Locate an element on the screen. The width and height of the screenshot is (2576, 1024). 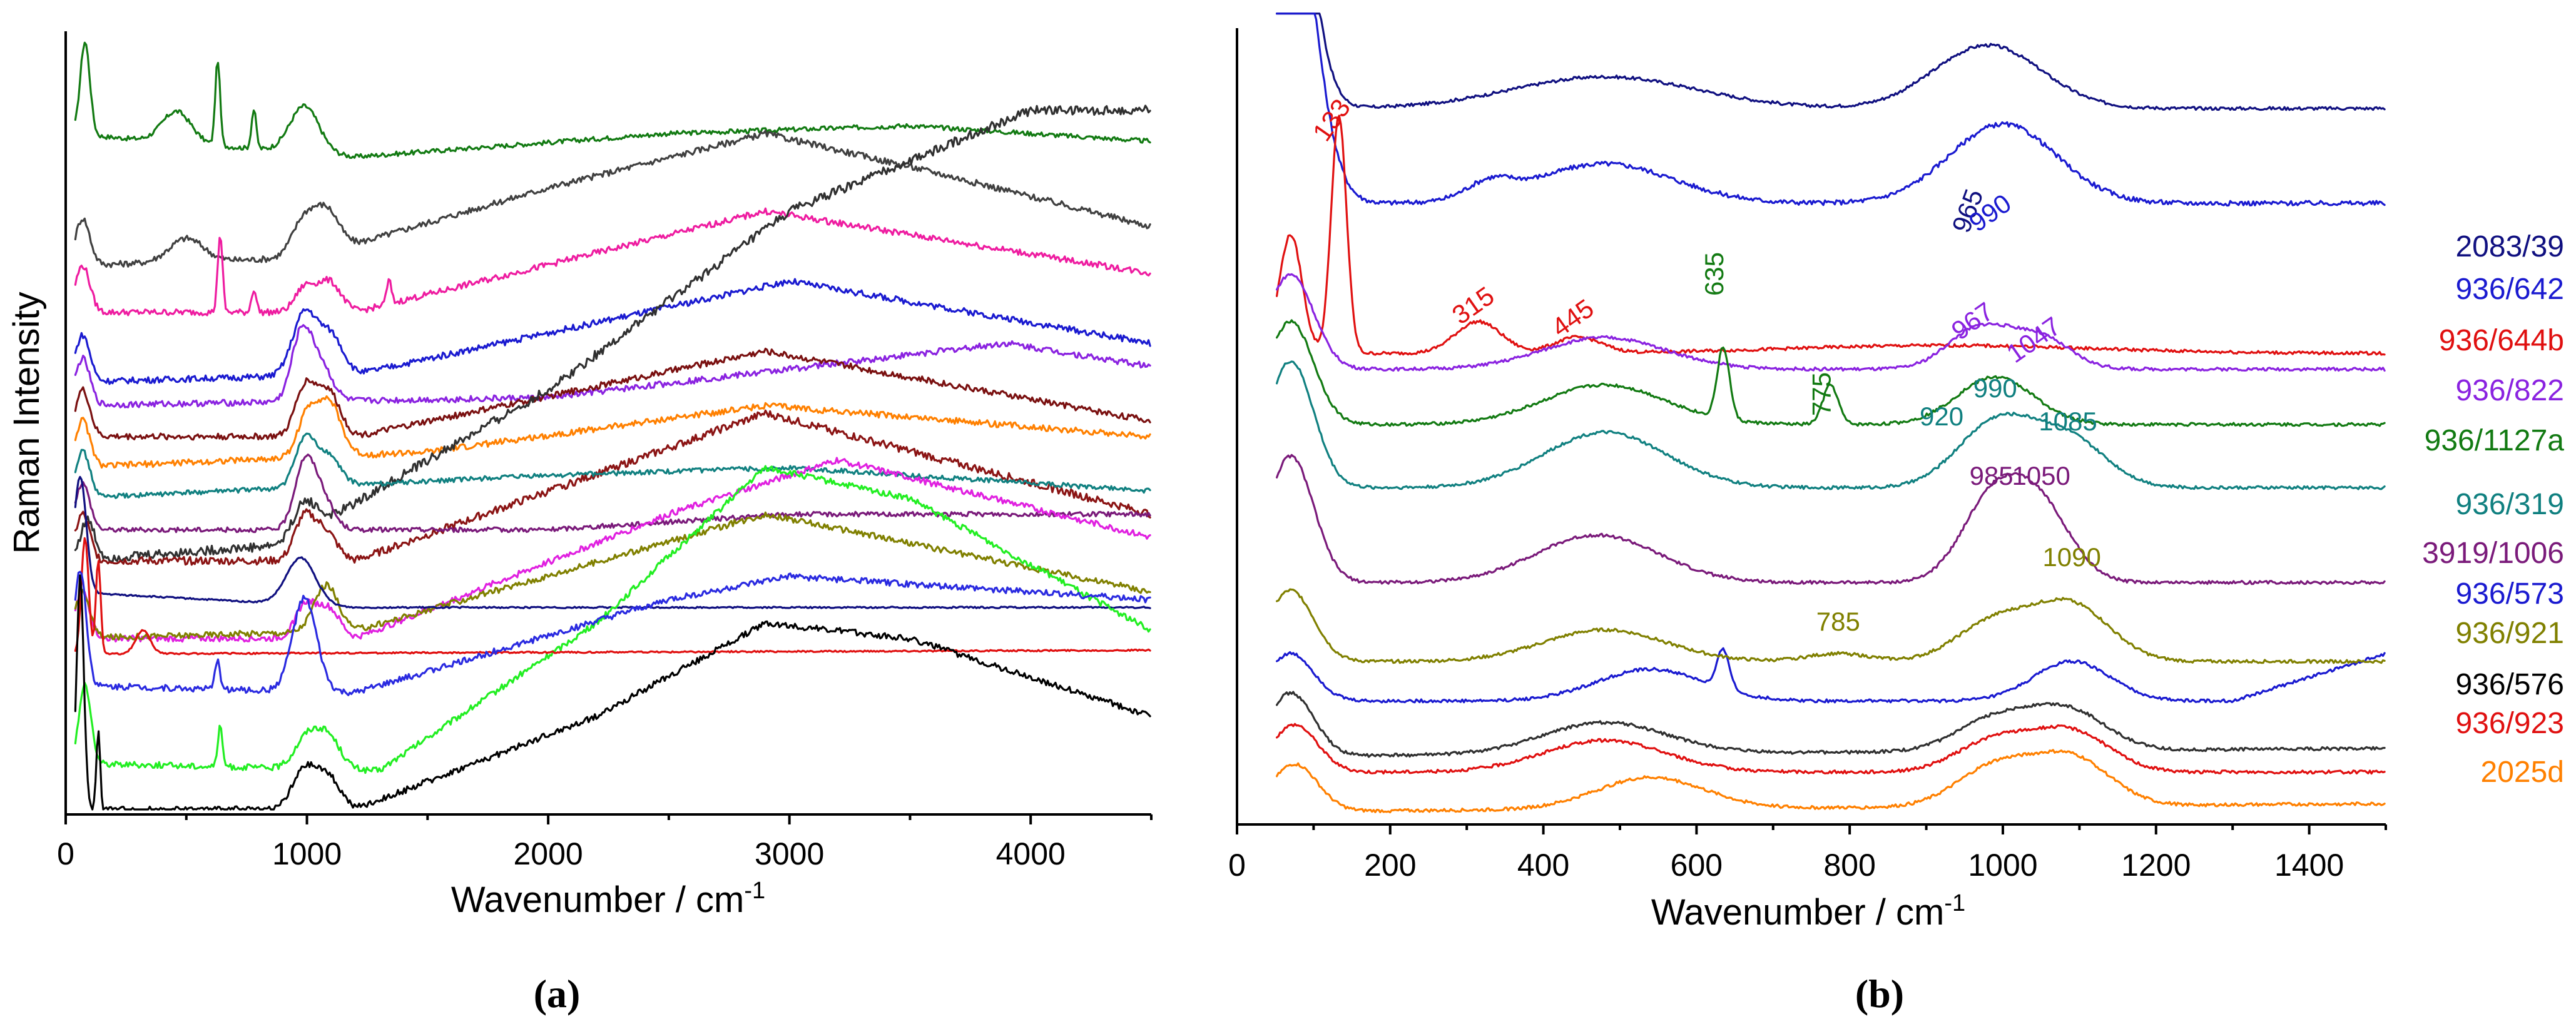
panel-a-x-axis-title-sup: -1 is located at coordinates (755, 891).